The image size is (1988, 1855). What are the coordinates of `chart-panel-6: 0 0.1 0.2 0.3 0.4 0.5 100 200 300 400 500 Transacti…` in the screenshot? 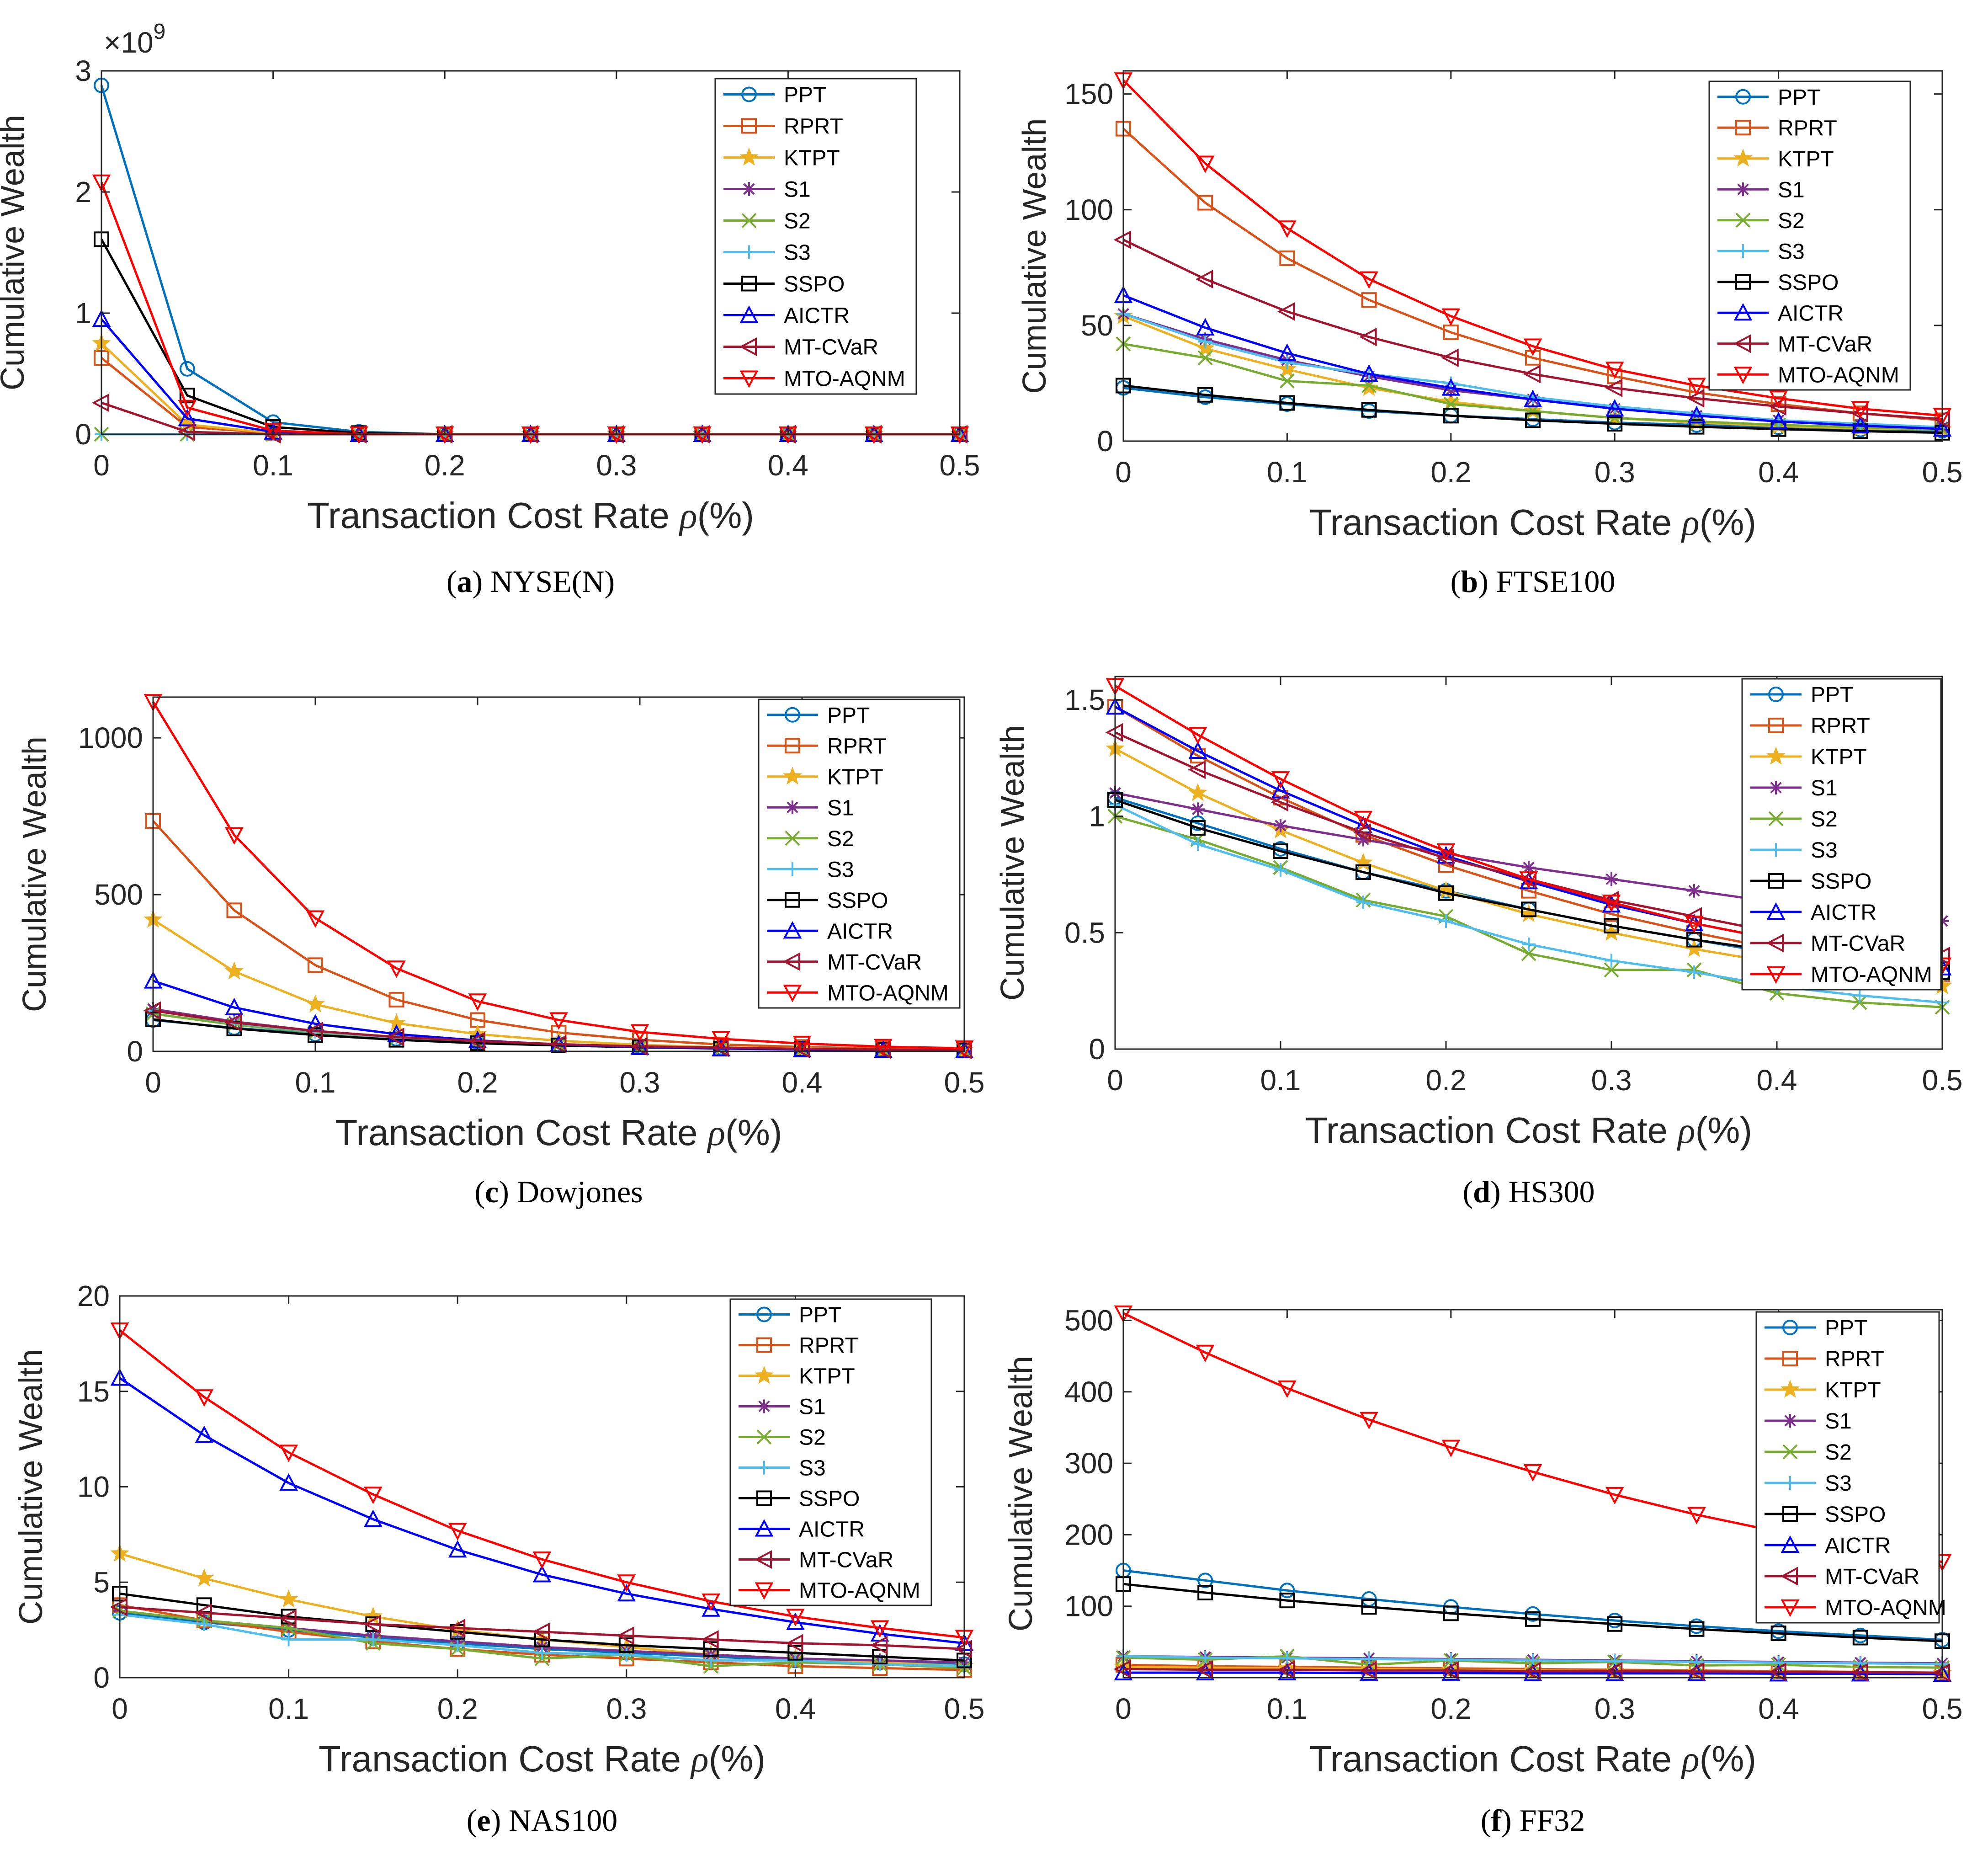 It's located at (1482, 1571).